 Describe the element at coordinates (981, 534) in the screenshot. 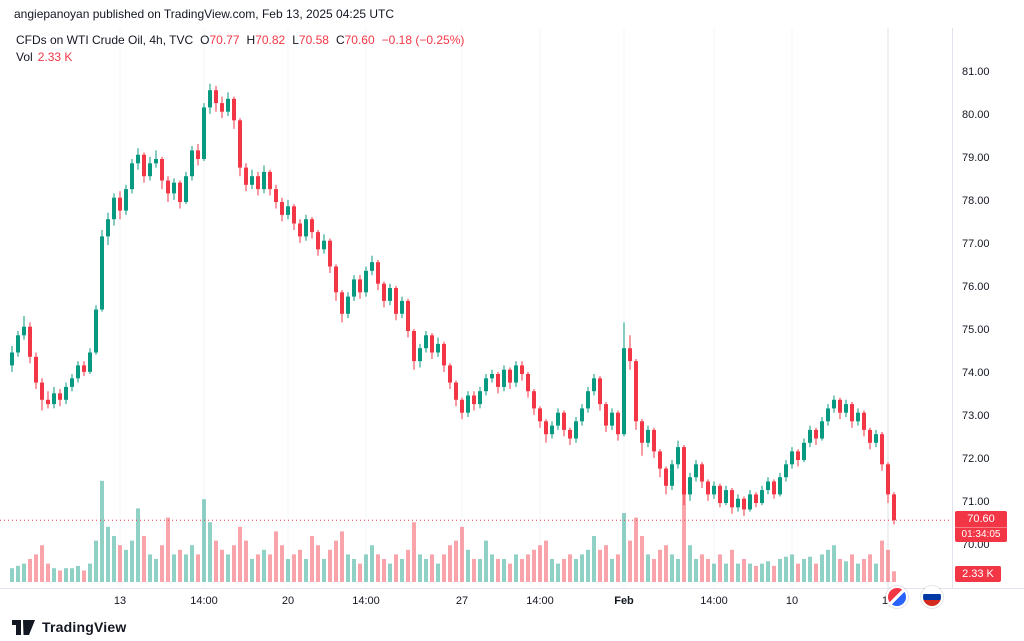

I see `bar-countdown: 01:34:05` at that location.